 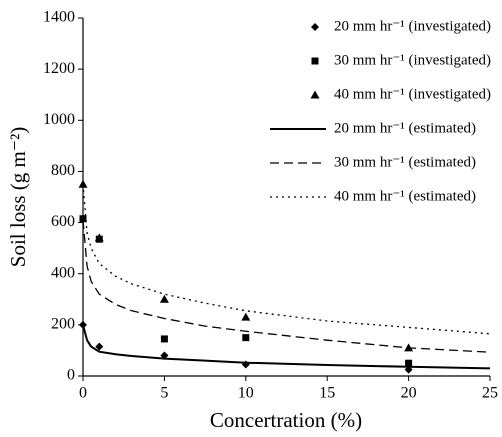 I want to click on x-tick-label: 20, so click(x=409, y=393).